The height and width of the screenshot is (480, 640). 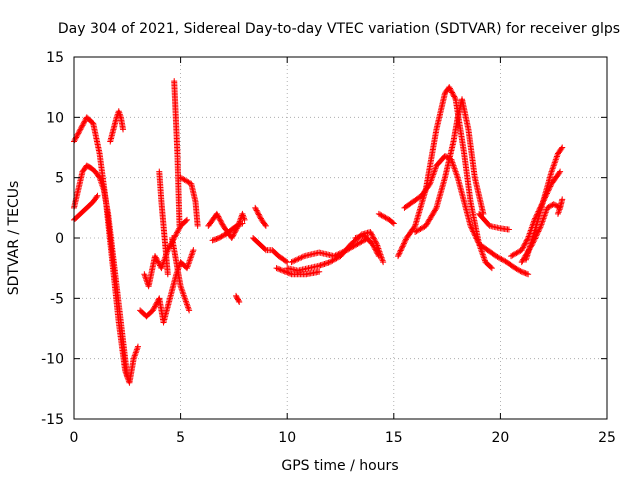 I want to click on series-satellite-track-h, so click(x=177, y=153).